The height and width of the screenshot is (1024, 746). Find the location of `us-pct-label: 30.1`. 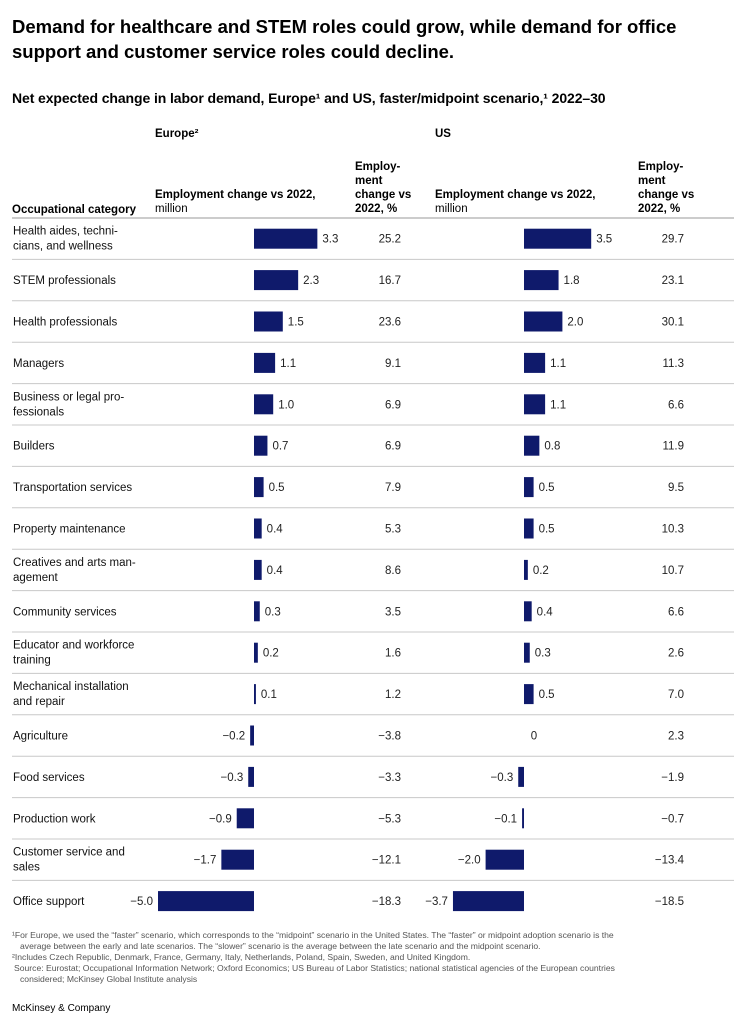

us-pct-label: 30.1 is located at coordinates (673, 323).